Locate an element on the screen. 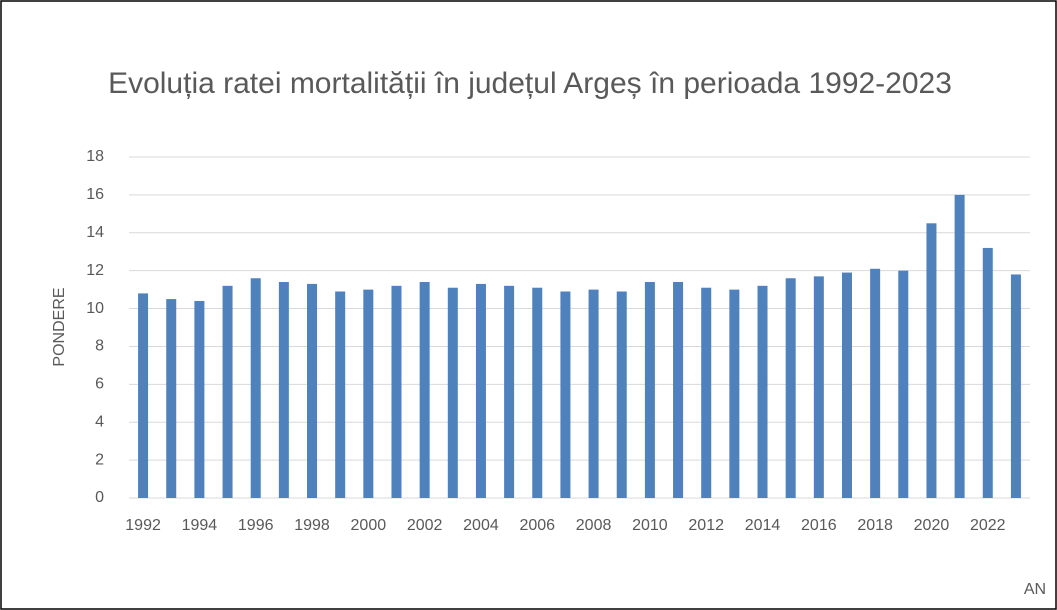 The image size is (1057, 610). x-tick-label: 1998 is located at coordinates (312, 525).